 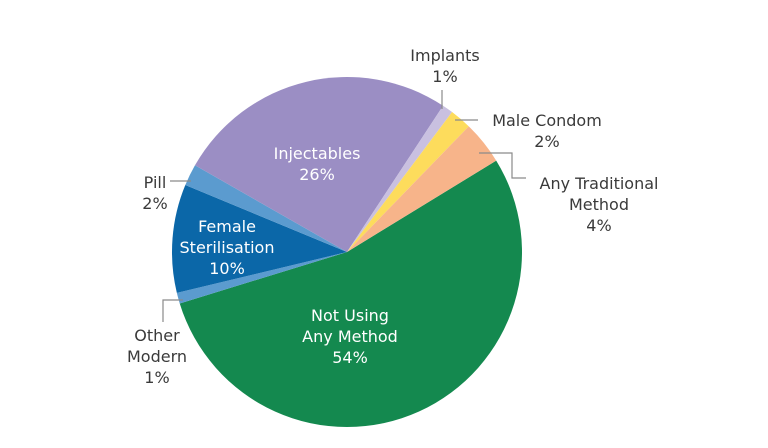 I want to click on pie-slice-female-sterilisation, so click(x=259, y=239).